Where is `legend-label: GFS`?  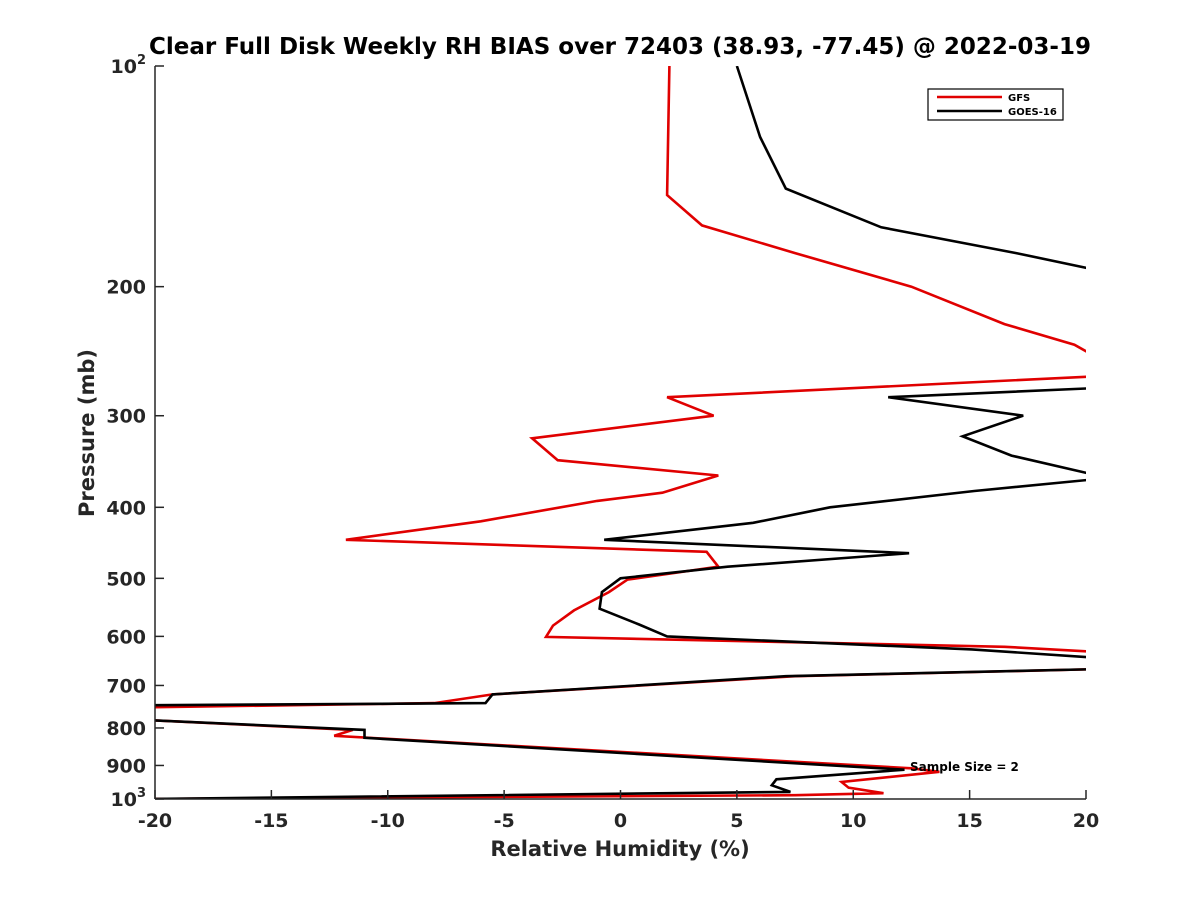
legend-label: GFS is located at coordinates (1019, 98).